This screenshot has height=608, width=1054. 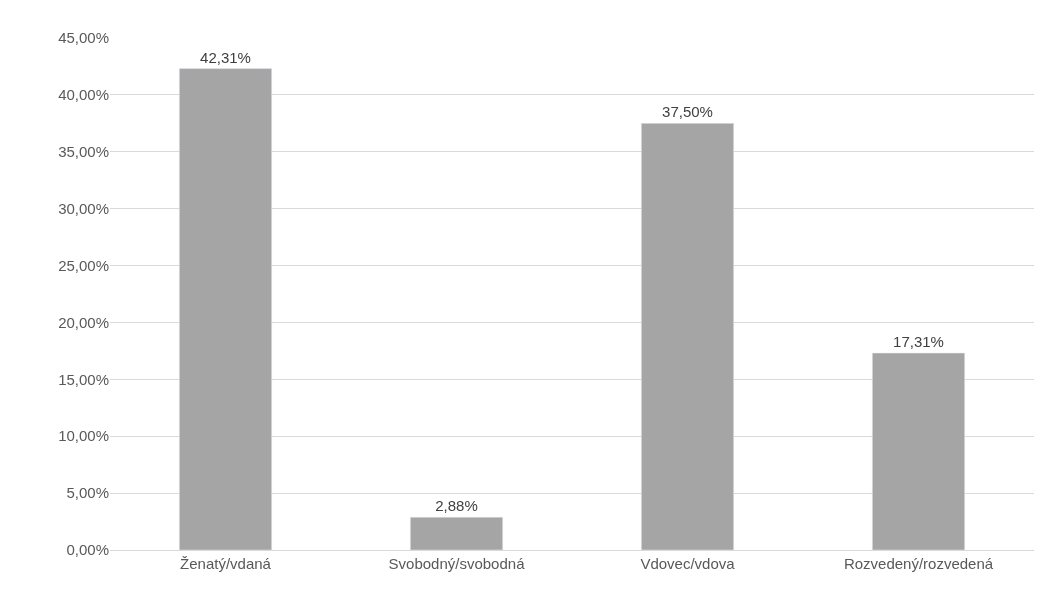 What do you see at coordinates (87, 493) in the screenshot?
I see `y-tick-label: 5,00%` at bounding box center [87, 493].